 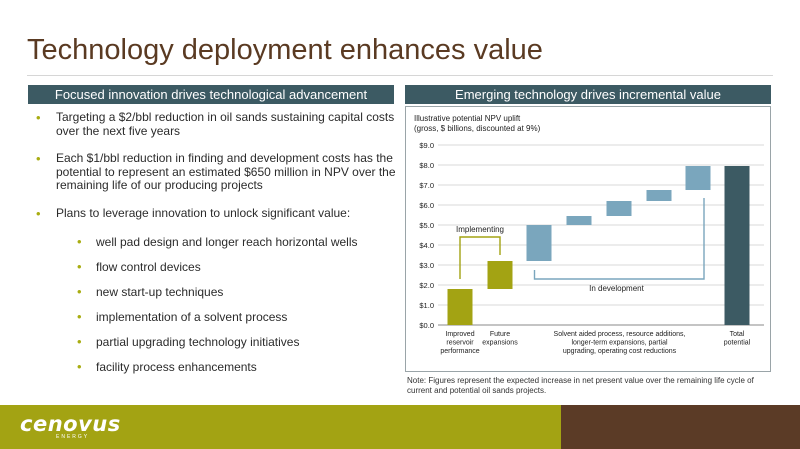 I want to click on y-tick-label: $7.0, so click(x=426, y=185).